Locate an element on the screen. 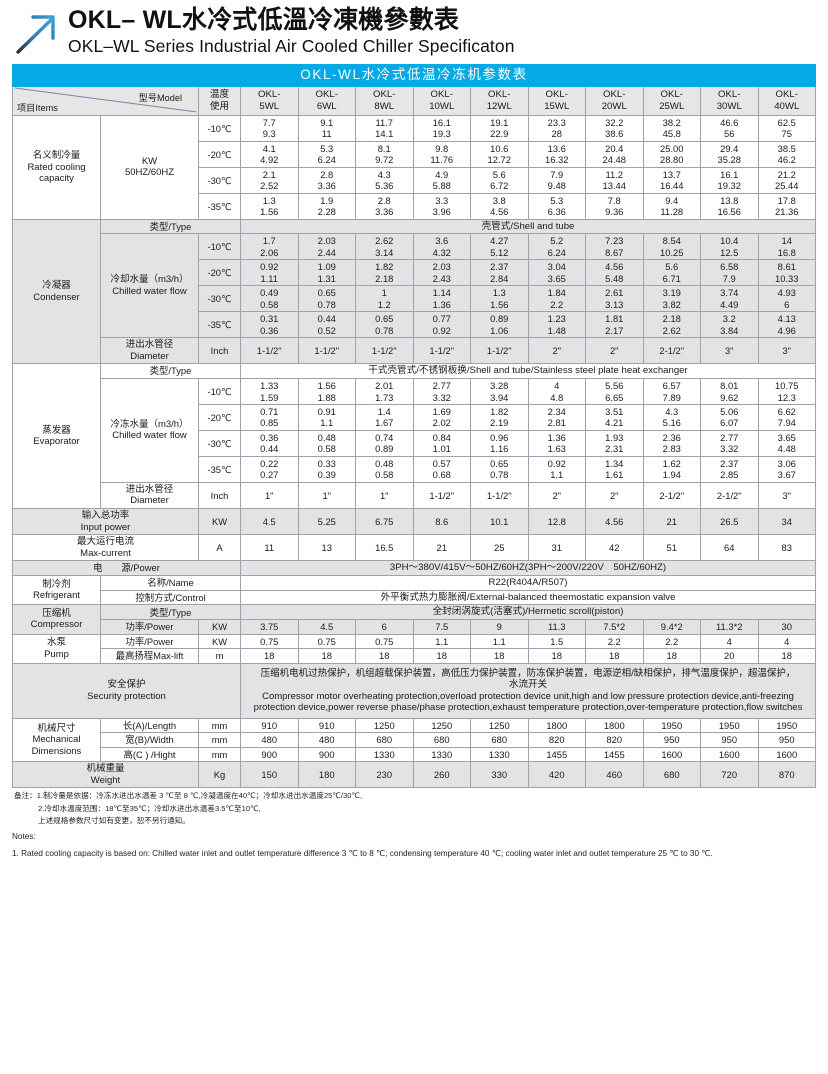 This screenshot has height=1074, width=828. row-label-condenser: 冷凝器 Condenser is located at coordinates (56, 291).